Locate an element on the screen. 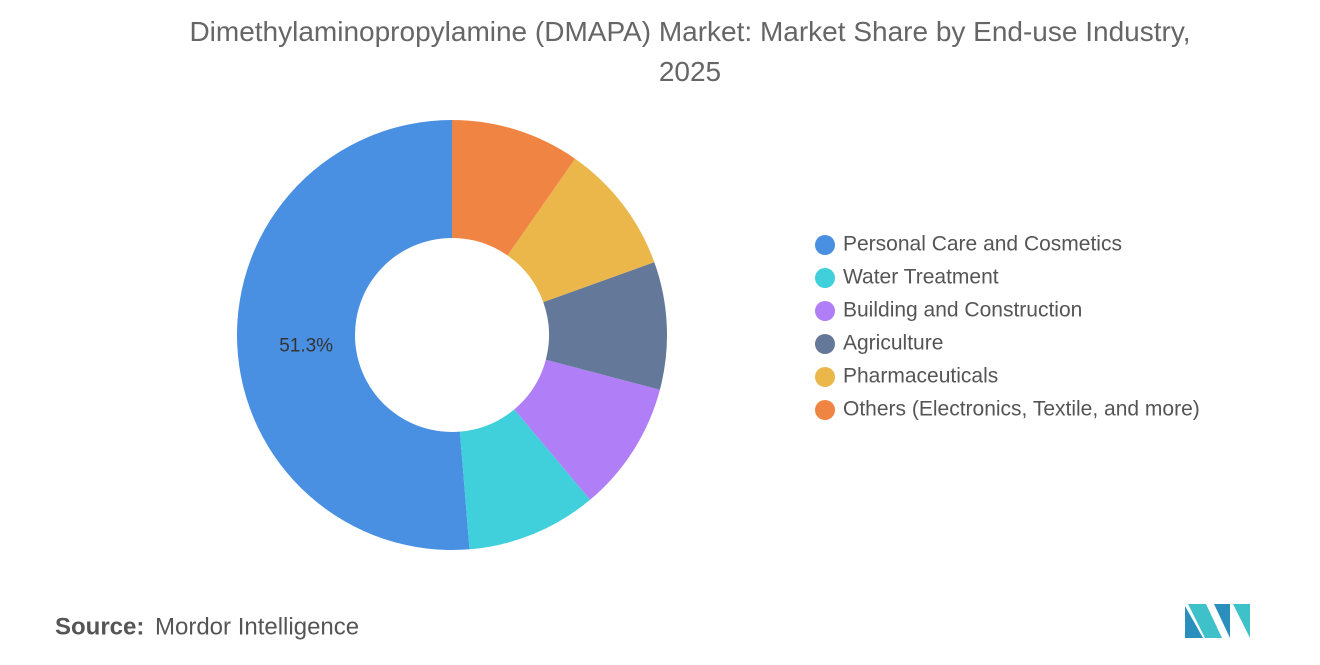 The width and height of the screenshot is (1320, 665). data-label: 51.3% is located at coordinates (306, 345).